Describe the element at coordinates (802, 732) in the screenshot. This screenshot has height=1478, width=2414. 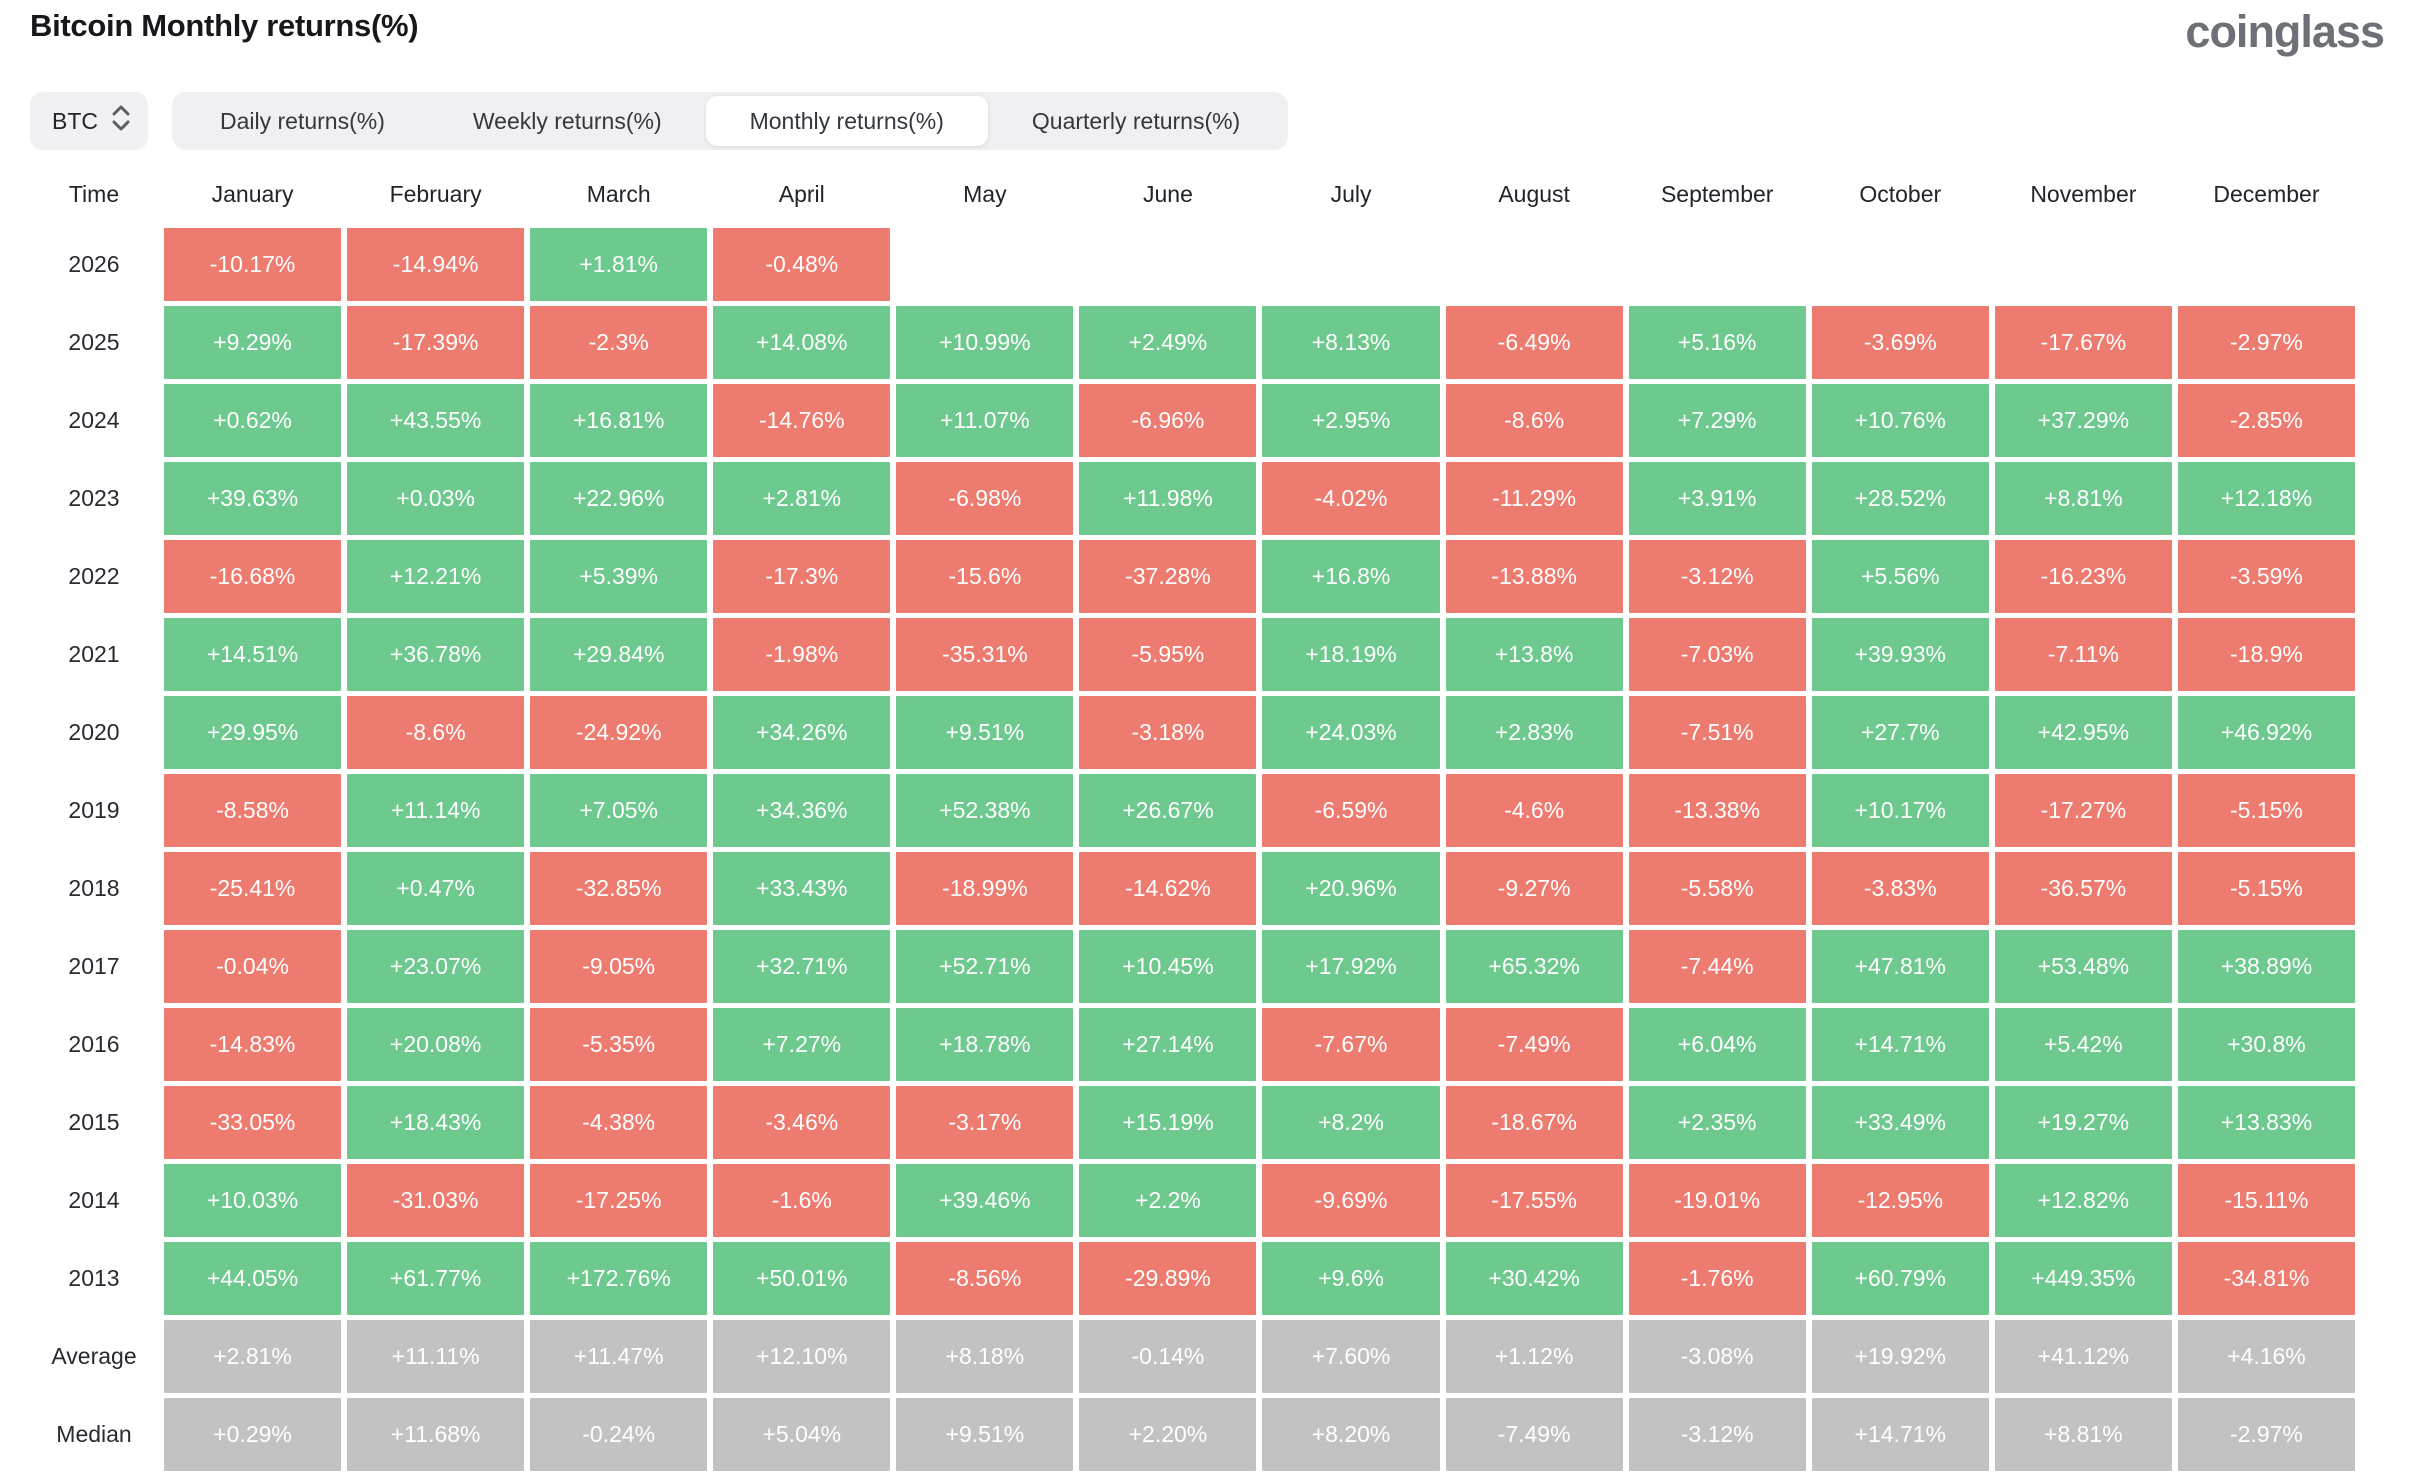
I see `return-cell: +34.26%` at that location.